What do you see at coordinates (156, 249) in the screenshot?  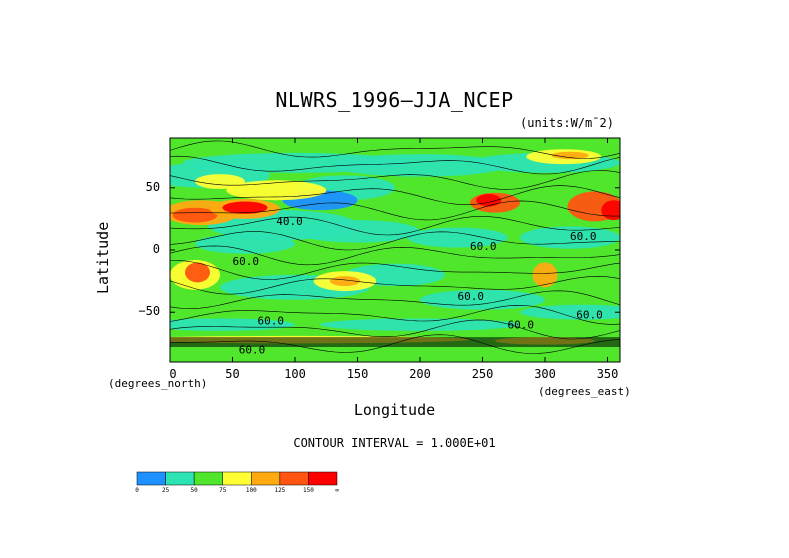 I see `y-tick-label: 0` at bounding box center [156, 249].